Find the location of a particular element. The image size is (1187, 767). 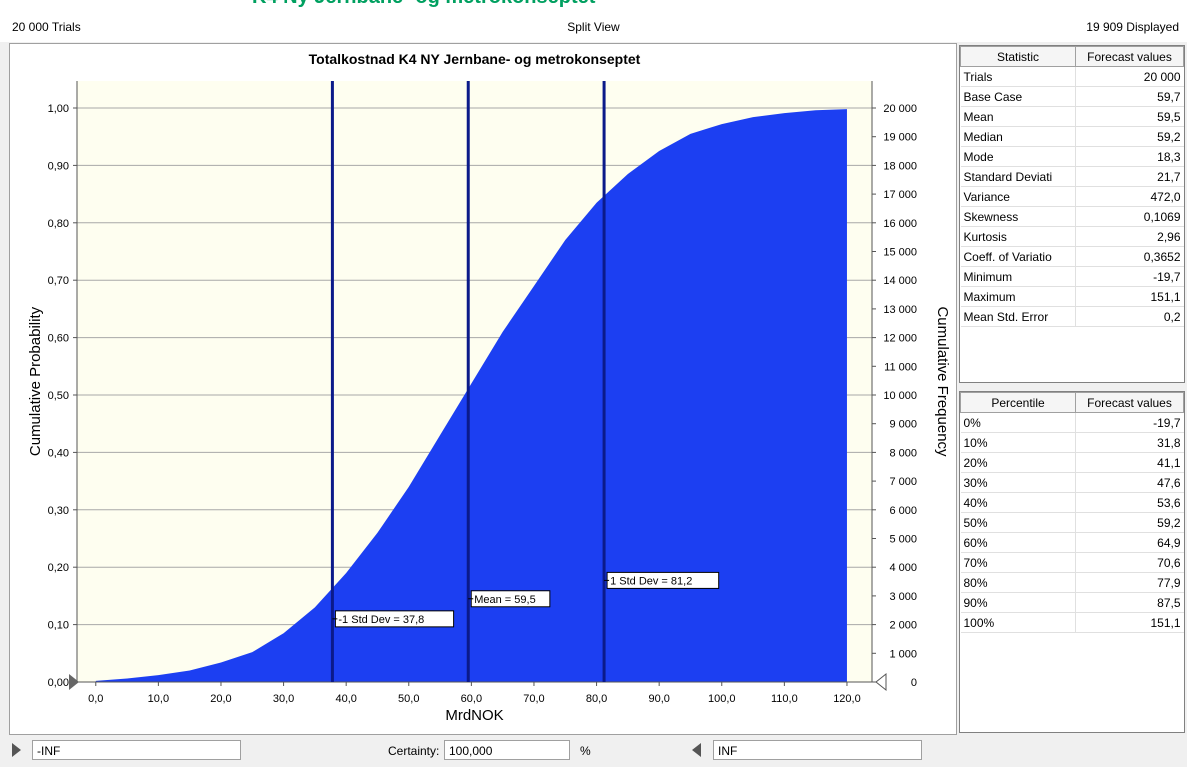

percentile-value: 53,6 is located at coordinates (1129, 502).